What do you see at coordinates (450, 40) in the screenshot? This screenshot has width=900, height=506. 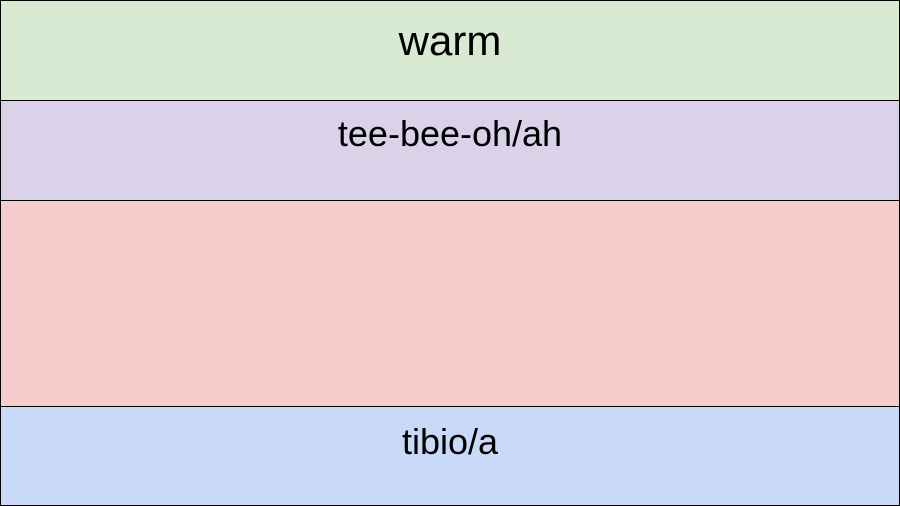 I see `row-label: warm` at bounding box center [450, 40].